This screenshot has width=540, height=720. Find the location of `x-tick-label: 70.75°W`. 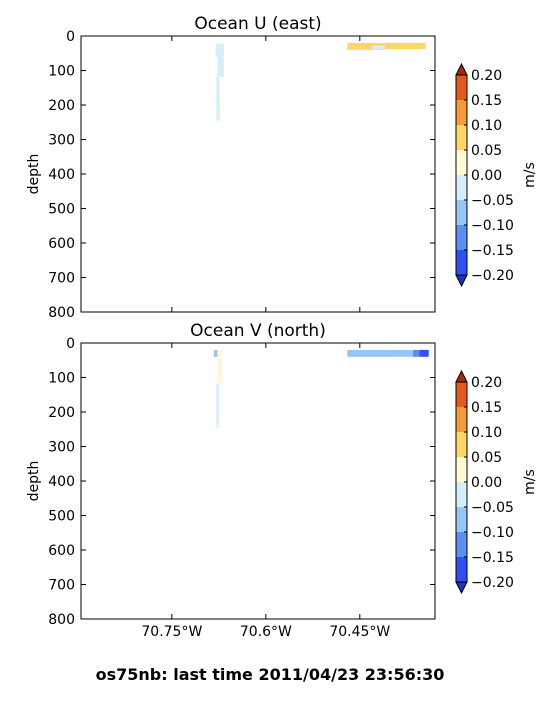

x-tick-label: 70.75°W is located at coordinates (171, 632).